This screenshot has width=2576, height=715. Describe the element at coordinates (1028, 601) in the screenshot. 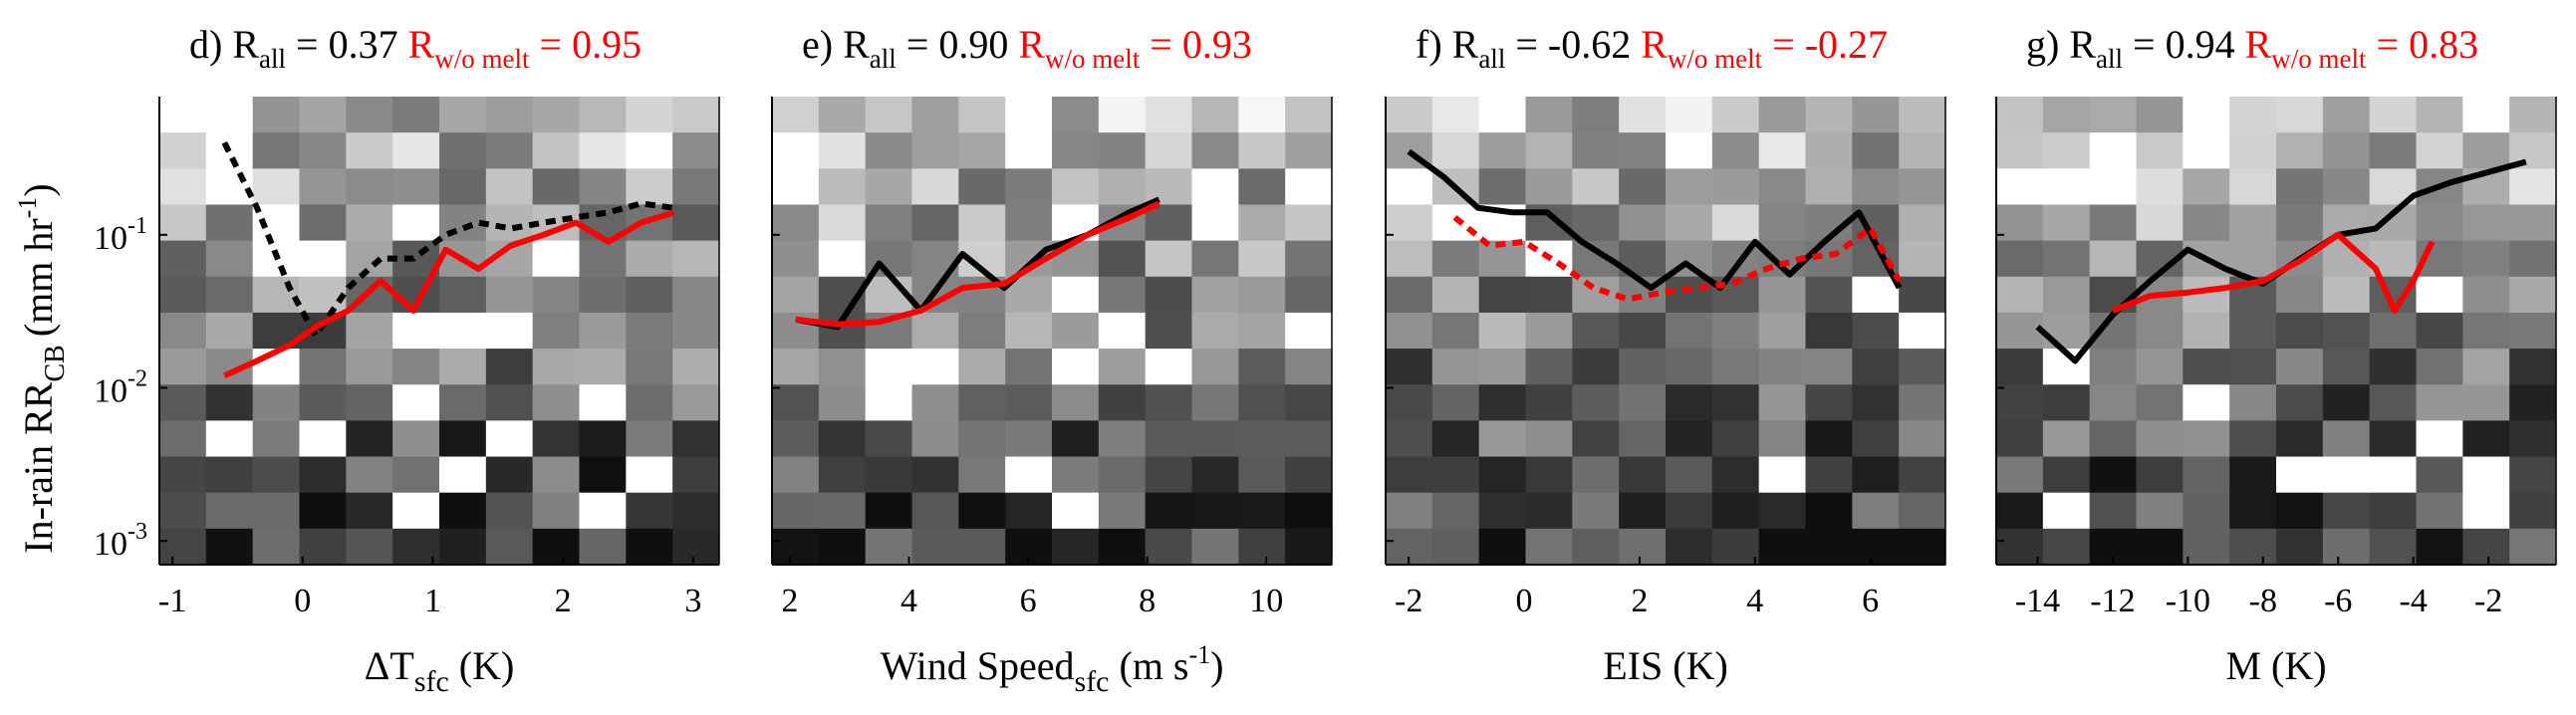

I see `x-tick-label: 6` at that location.